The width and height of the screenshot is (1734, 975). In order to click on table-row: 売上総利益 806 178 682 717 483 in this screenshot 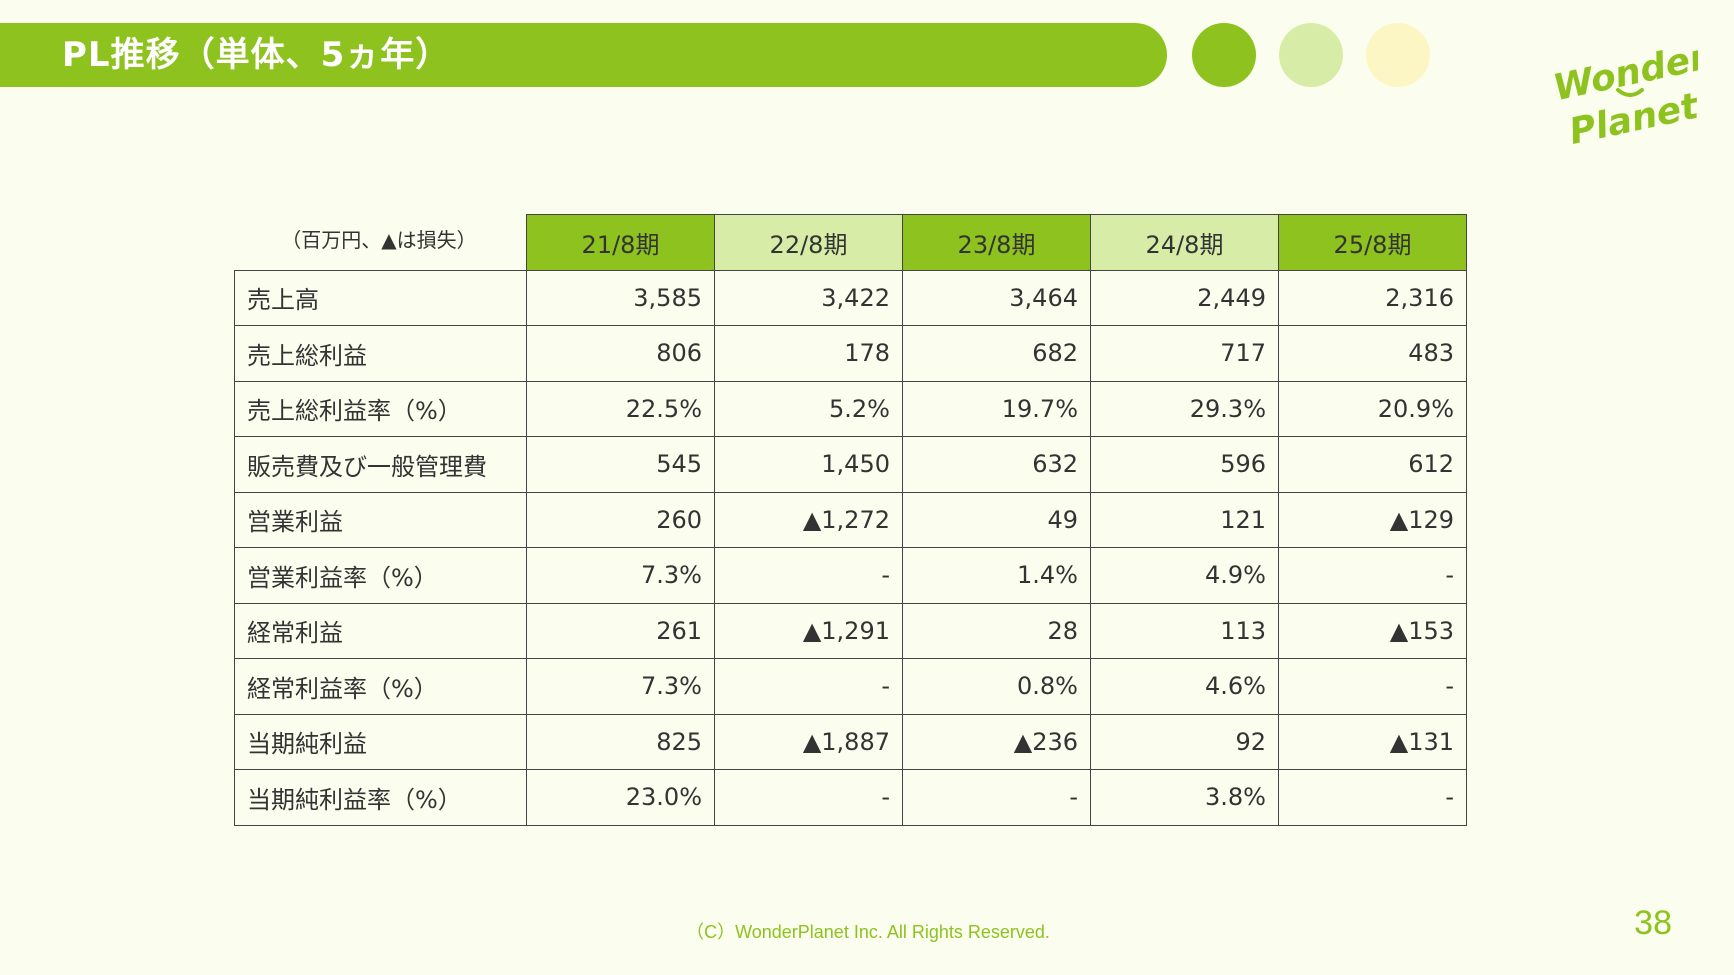, I will do `click(850, 353)`.